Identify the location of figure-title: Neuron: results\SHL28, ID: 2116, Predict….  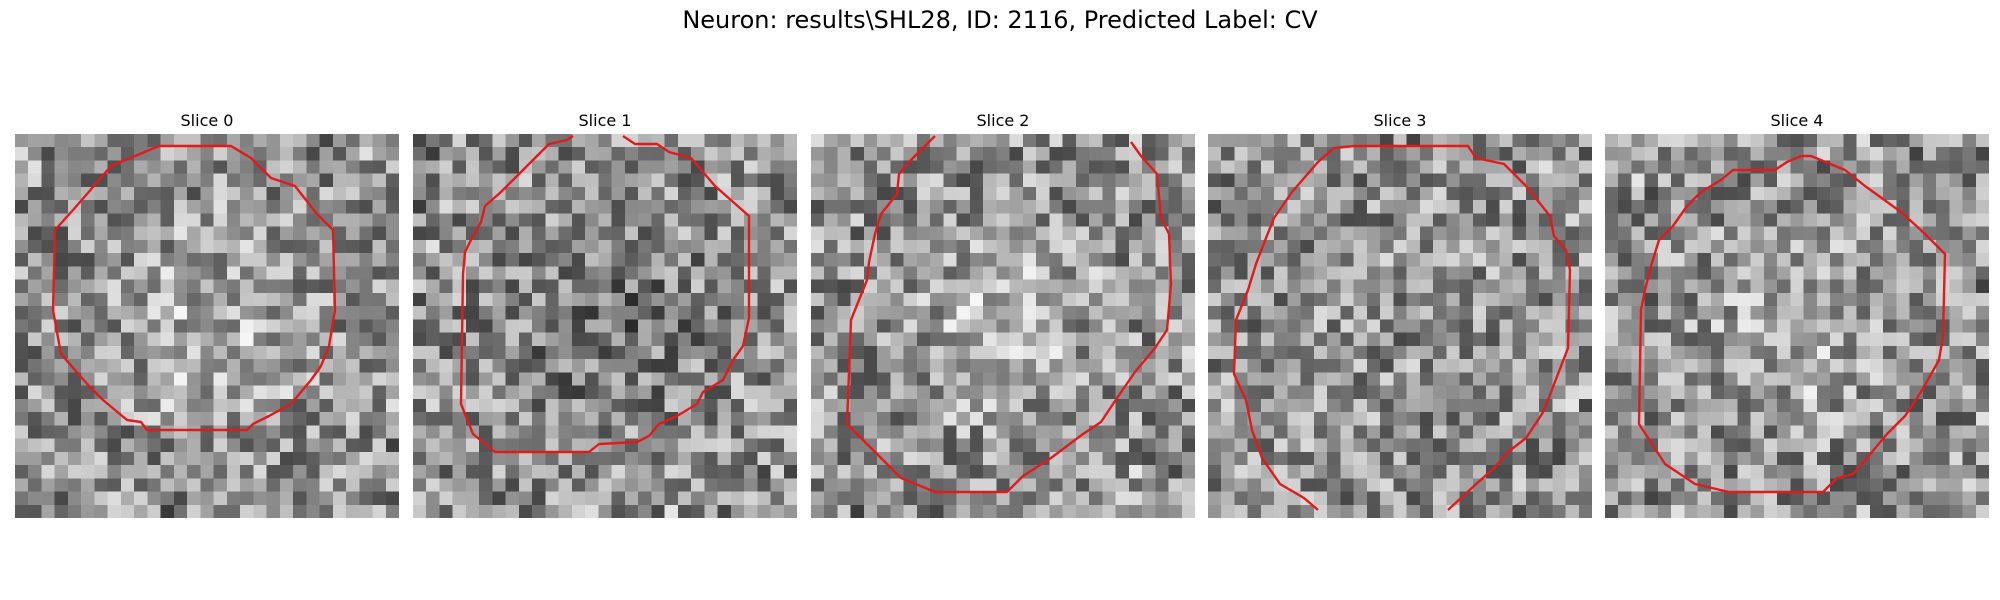
(1000, 20).